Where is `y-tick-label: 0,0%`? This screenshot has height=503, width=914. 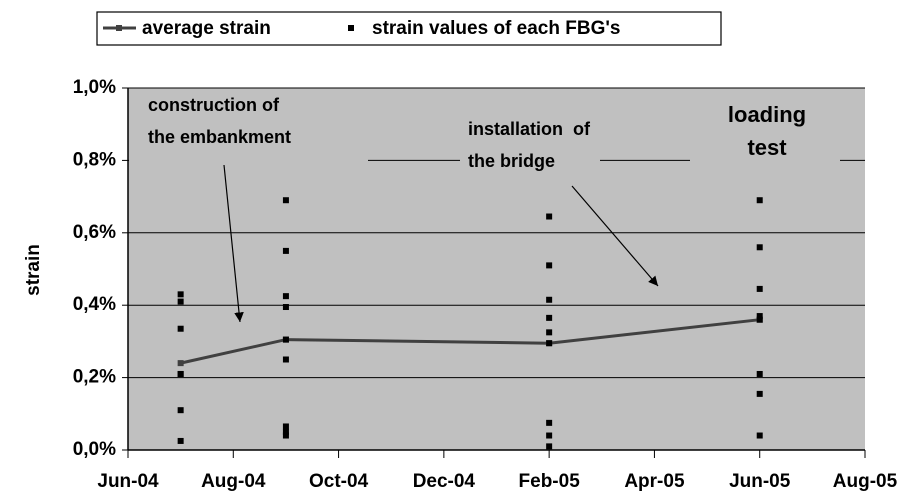 y-tick-label: 0,0% is located at coordinates (94, 449).